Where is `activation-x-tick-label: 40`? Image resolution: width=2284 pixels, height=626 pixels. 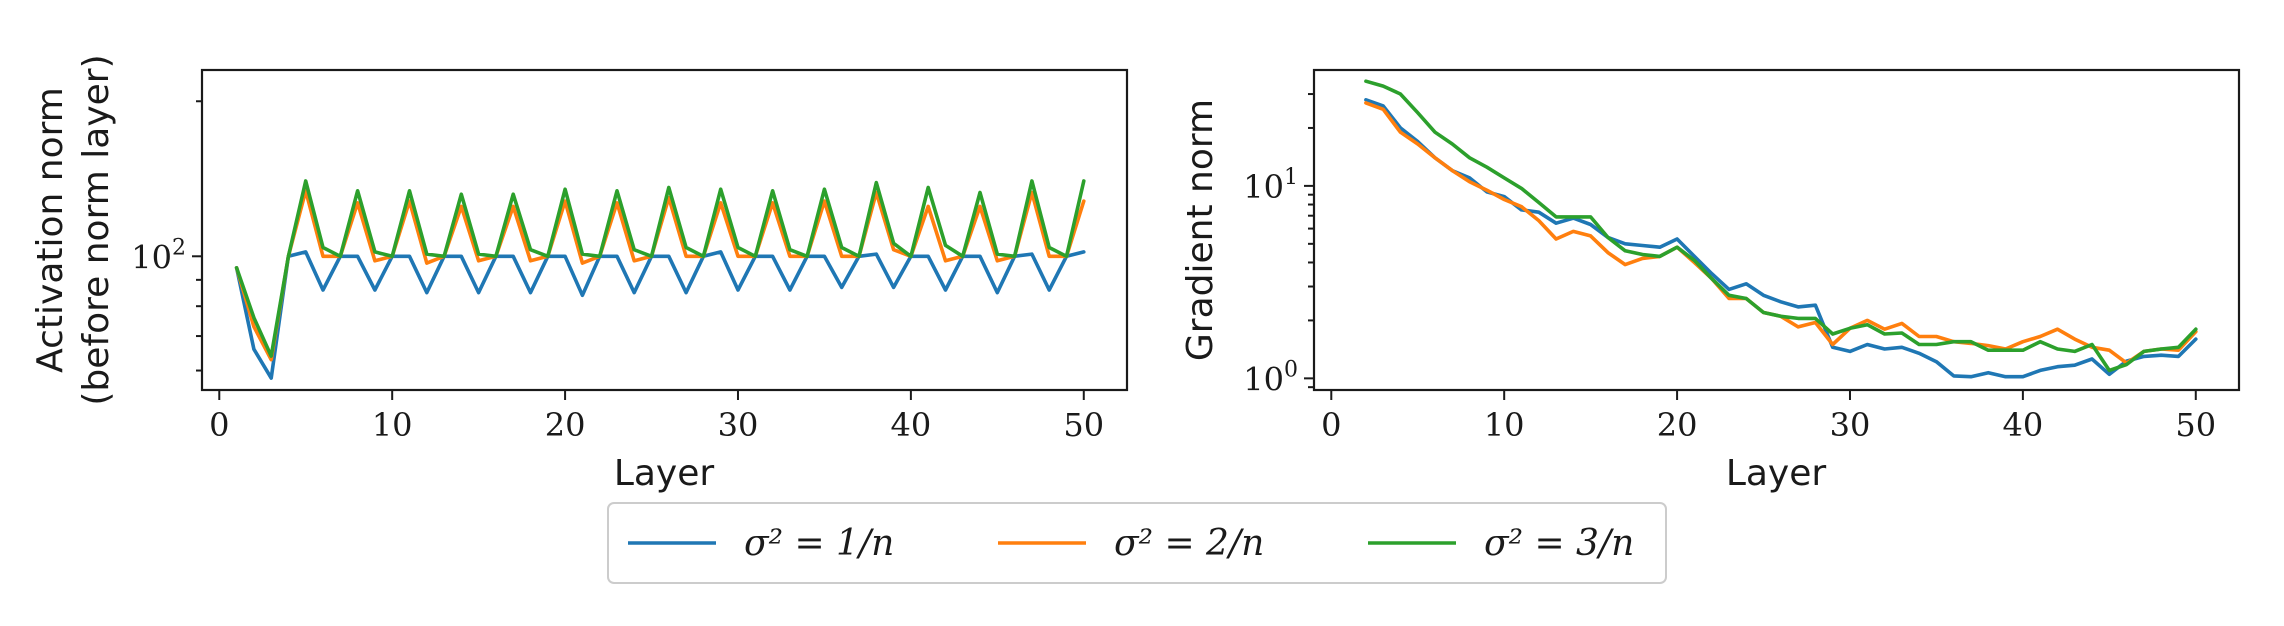
activation-x-tick-label: 40 is located at coordinates (911, 425).